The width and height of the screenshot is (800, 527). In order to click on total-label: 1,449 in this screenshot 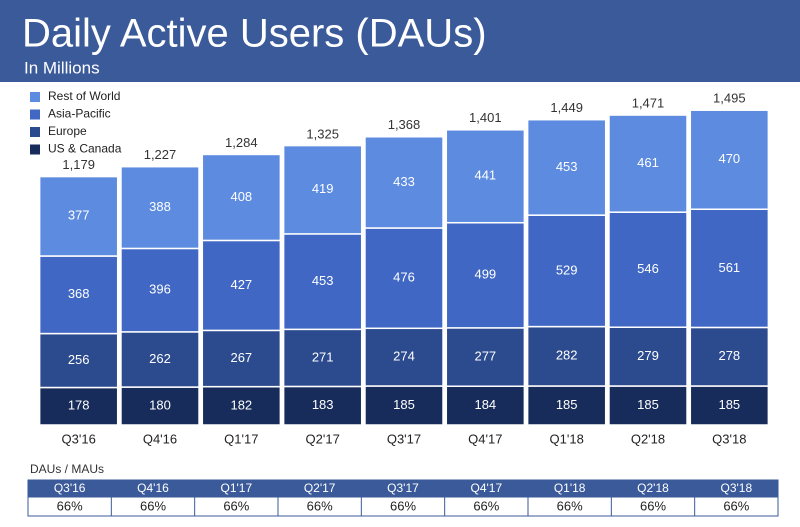, I will do `click(566, 107)`.